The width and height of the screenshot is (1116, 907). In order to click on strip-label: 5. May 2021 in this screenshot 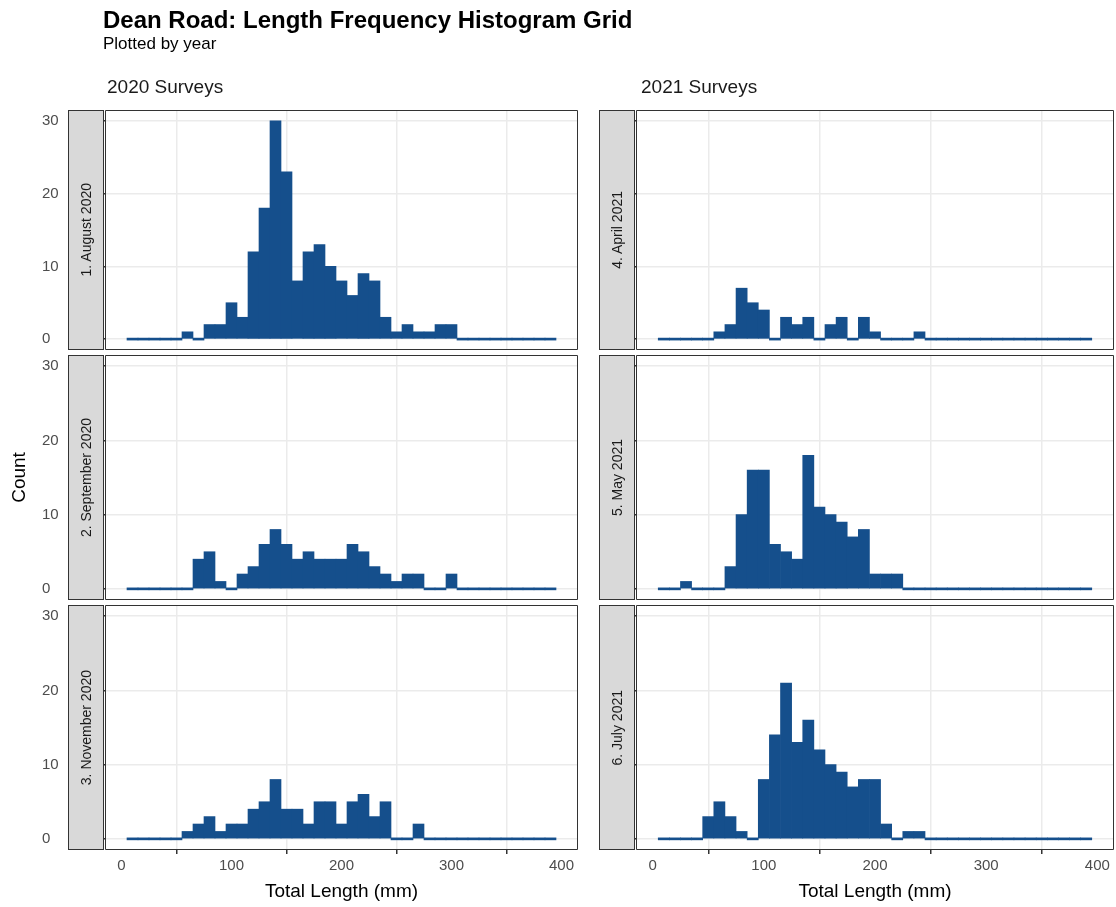, I will do `click(617, 477)`.